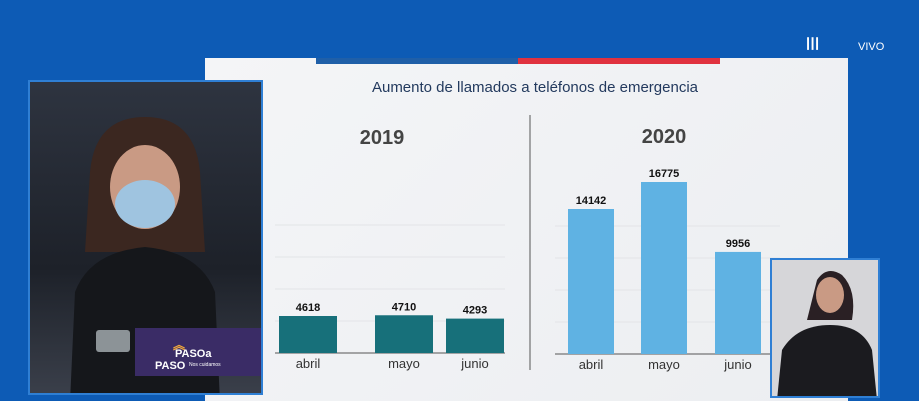 This screenshot has height=401, width=919. What do you see at coordinates (738, 302) in the screenshot?
I see `bar-2020-junio` at bounding box center [738, 302].